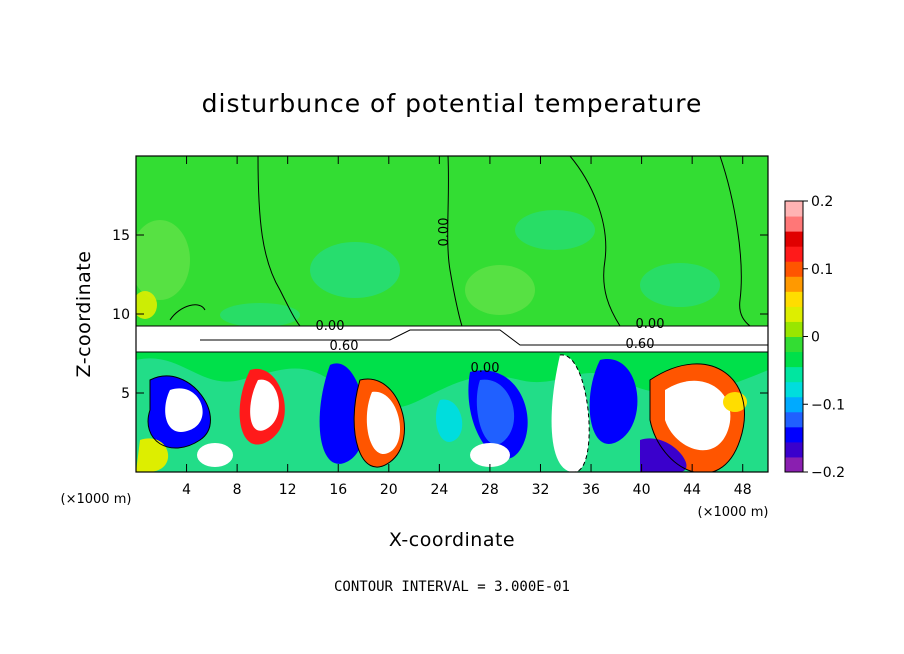  What do you see at coordinates (828, 473) in the screenshot?
I see `colorbar-tick-label: −0.2` at bounding box center [828, 473].